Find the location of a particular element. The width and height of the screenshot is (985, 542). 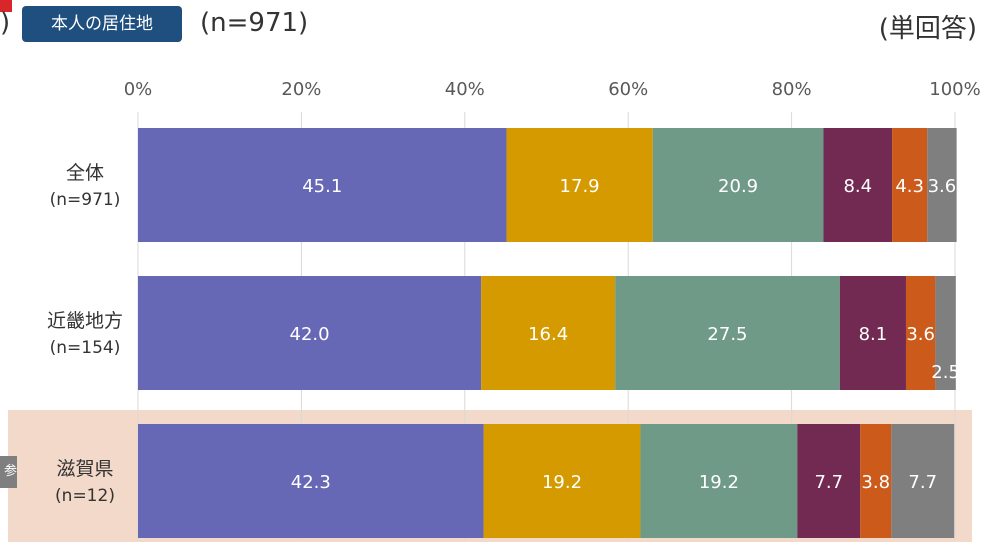

data-label: 20.9 is located at coordinates (738, 186).